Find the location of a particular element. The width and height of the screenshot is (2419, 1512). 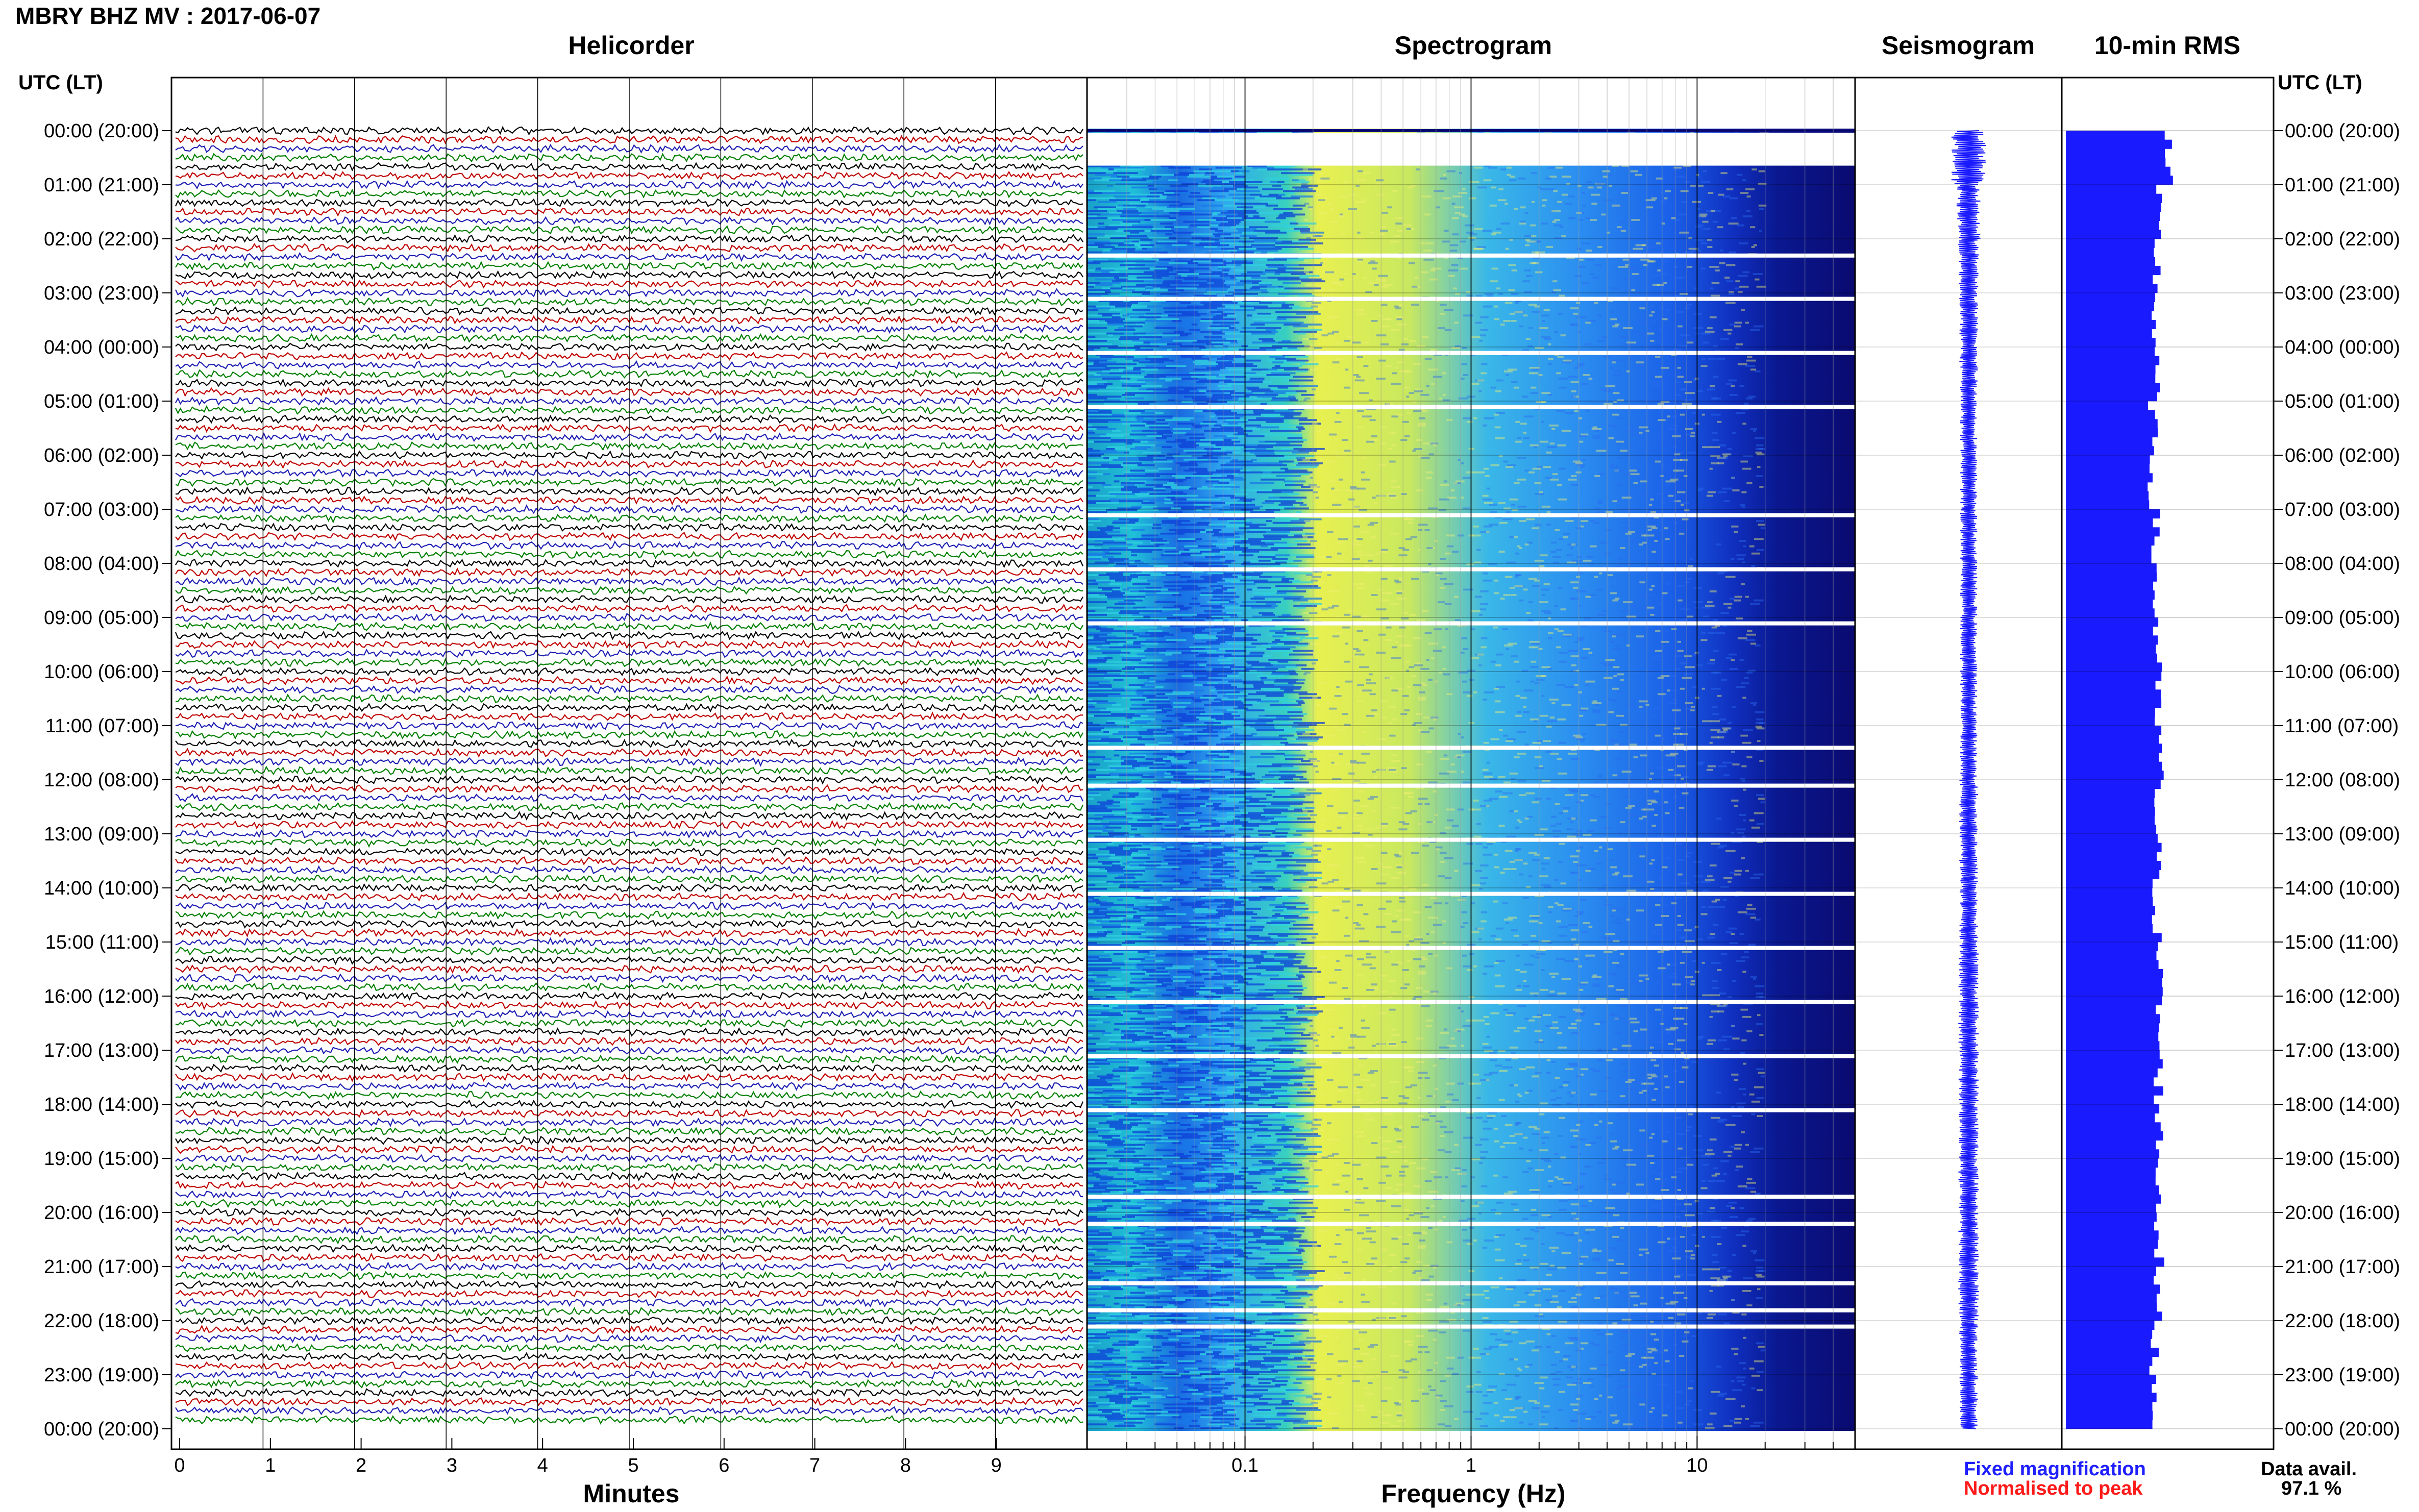

spectrogram-title: Spectrogram is located at coordinates (1473, 45).